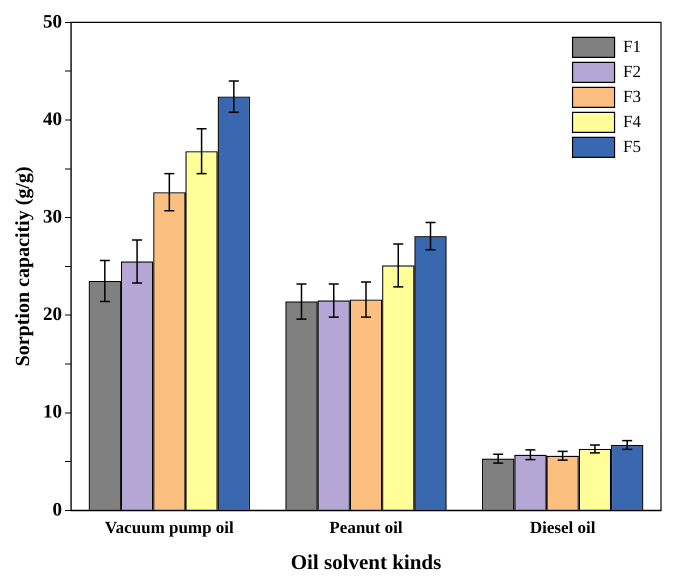  Describe the element at coordinates (632, 46) in the screenshot. I see `legend-label: F1` at that location.